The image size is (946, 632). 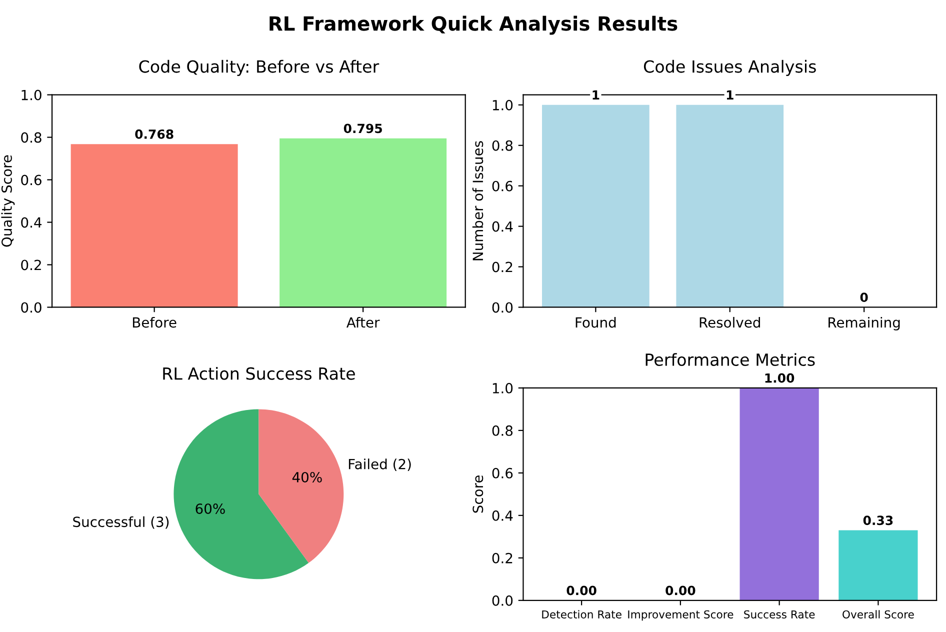 I want to click on x-tick-label: Overall Score, so click(x=878, y=614).